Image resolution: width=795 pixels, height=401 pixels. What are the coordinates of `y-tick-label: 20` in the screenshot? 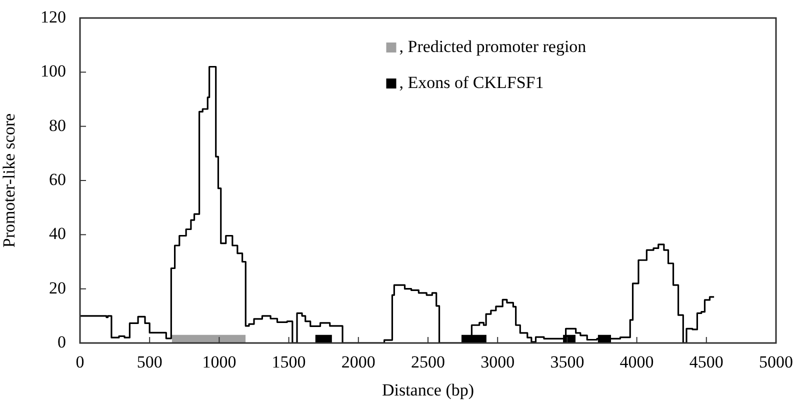 It's located at (57, 288).